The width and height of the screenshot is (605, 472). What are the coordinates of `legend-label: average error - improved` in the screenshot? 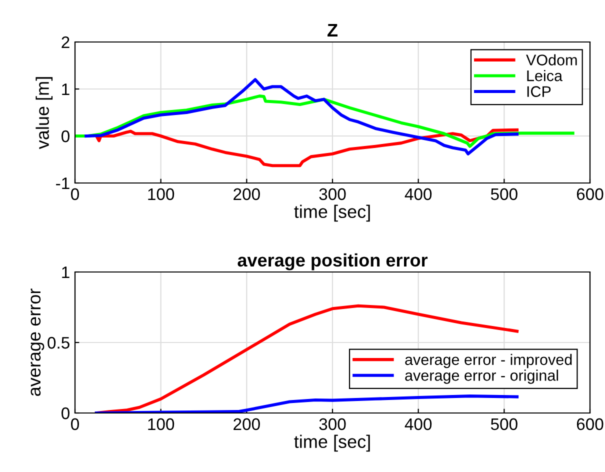 It's located at (488, 361).